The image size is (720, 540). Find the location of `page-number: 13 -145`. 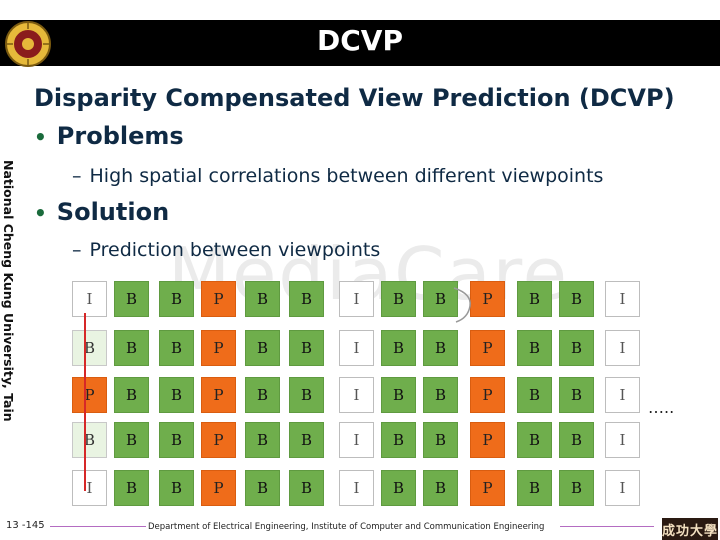

page-number: 13 -145 is located at coordinates (25, 525).